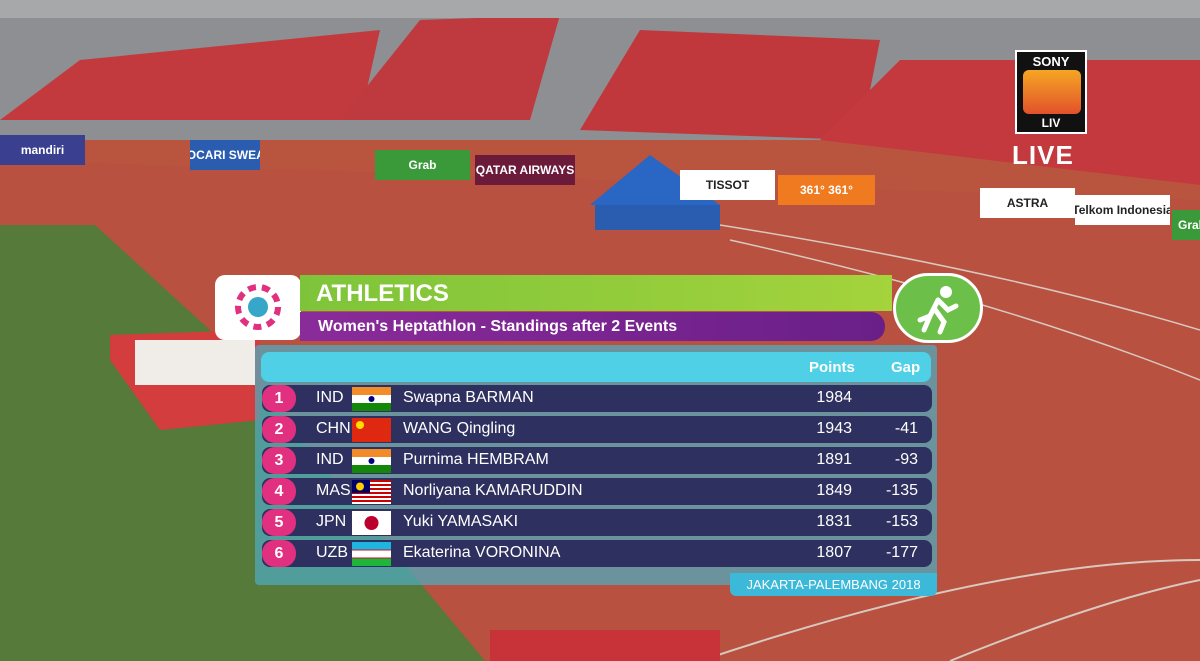 This screenshot has height=661, width=1200. What do you see at coordinates (596, 293) in the screenshot?
I see `sport-bar: ATHLETICS` at bounding box center [596, 293].